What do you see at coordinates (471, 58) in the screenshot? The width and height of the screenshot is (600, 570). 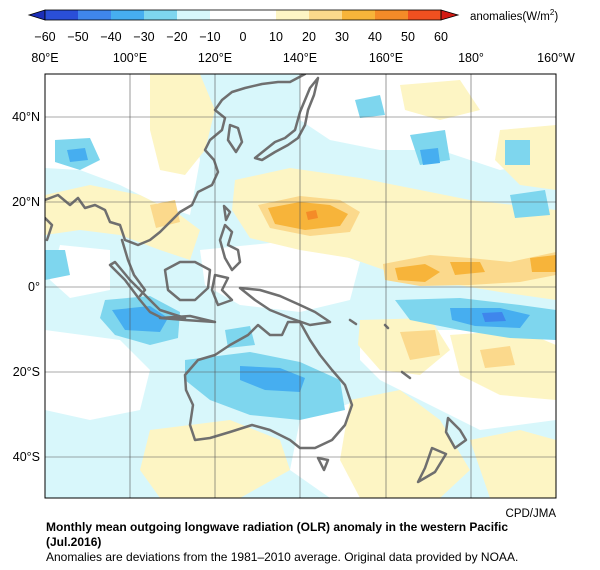 I see `lon-label: 180°` at bounding box center [471, 58].